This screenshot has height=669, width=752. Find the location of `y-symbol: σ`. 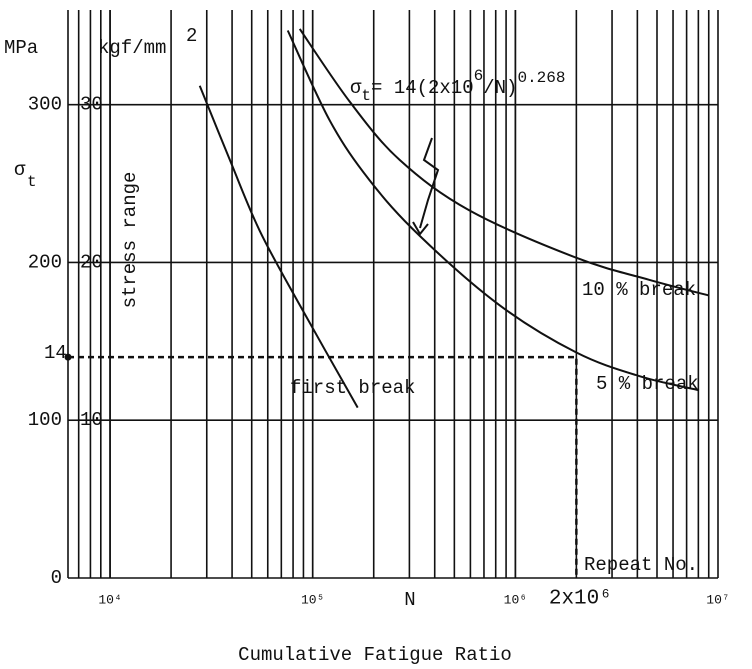

y-symbol: σ is located at coordinates (20, 170).